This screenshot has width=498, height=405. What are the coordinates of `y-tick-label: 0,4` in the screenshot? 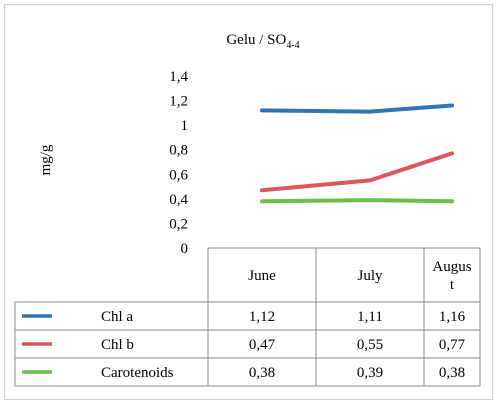 It's located at (178, 200).